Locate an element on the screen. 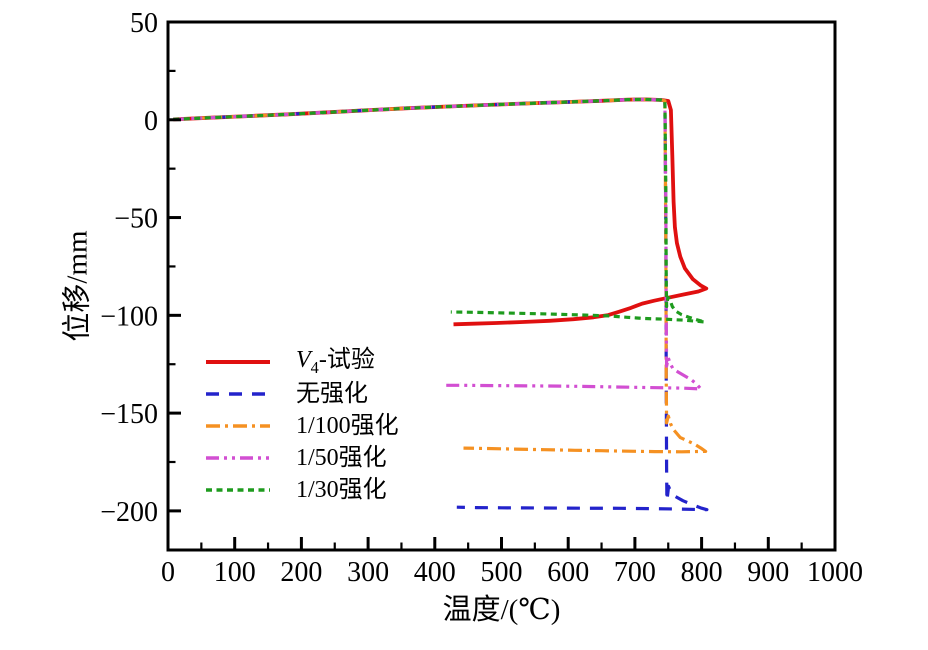 This screenshot has width=928, height=650. y-tick-label: −100 is located at coordinates (129, 316).